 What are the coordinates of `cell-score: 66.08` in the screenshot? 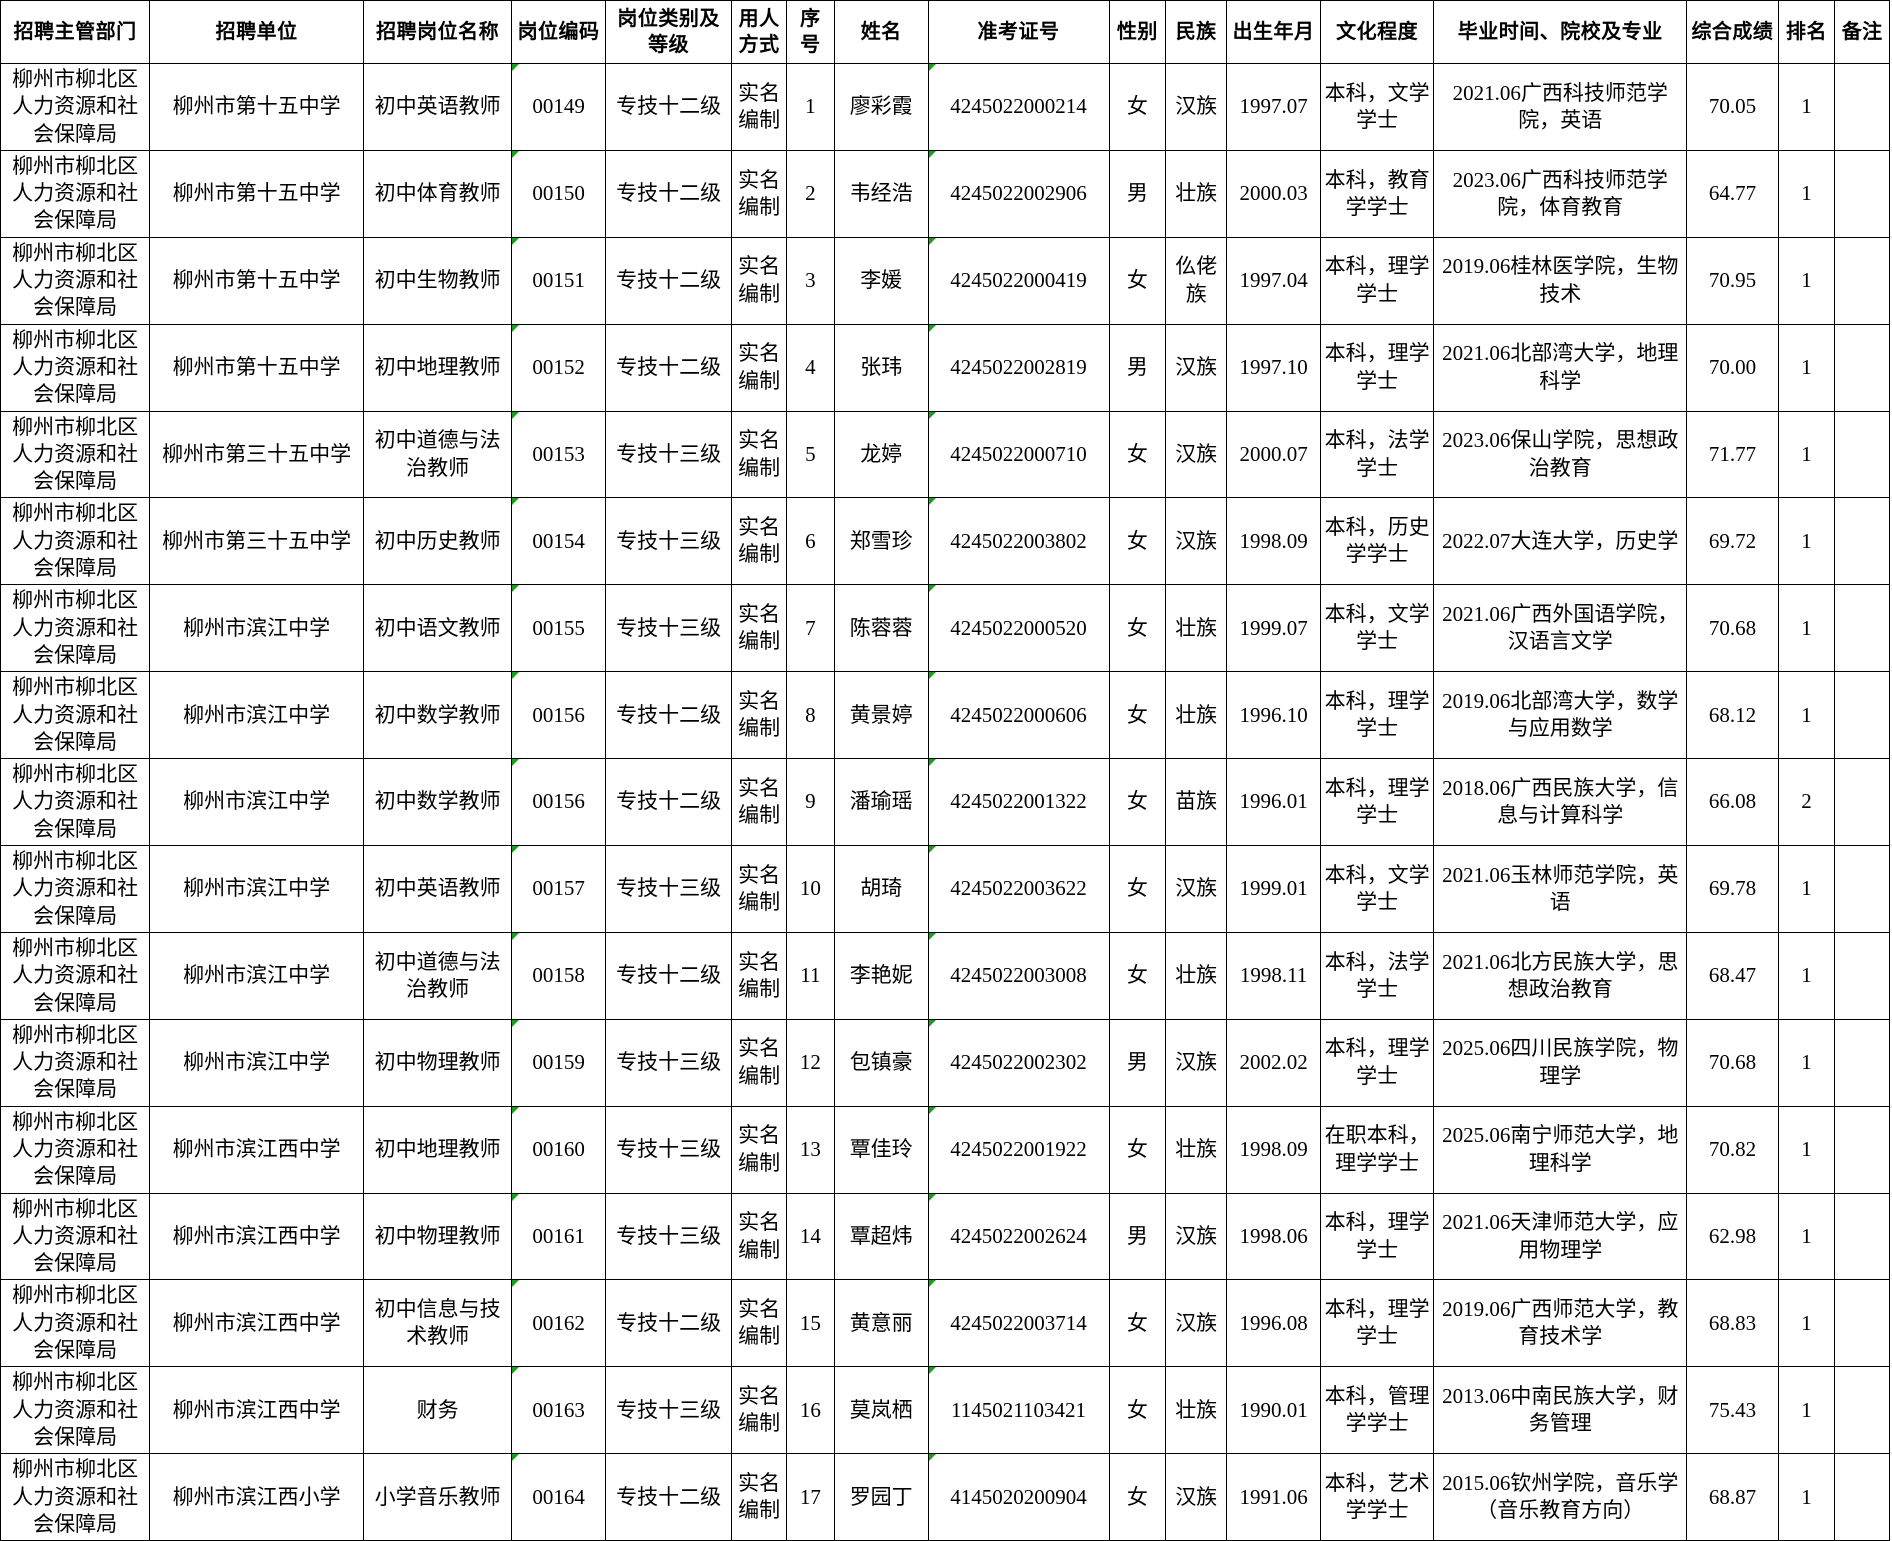 It's located at (1732, 802).